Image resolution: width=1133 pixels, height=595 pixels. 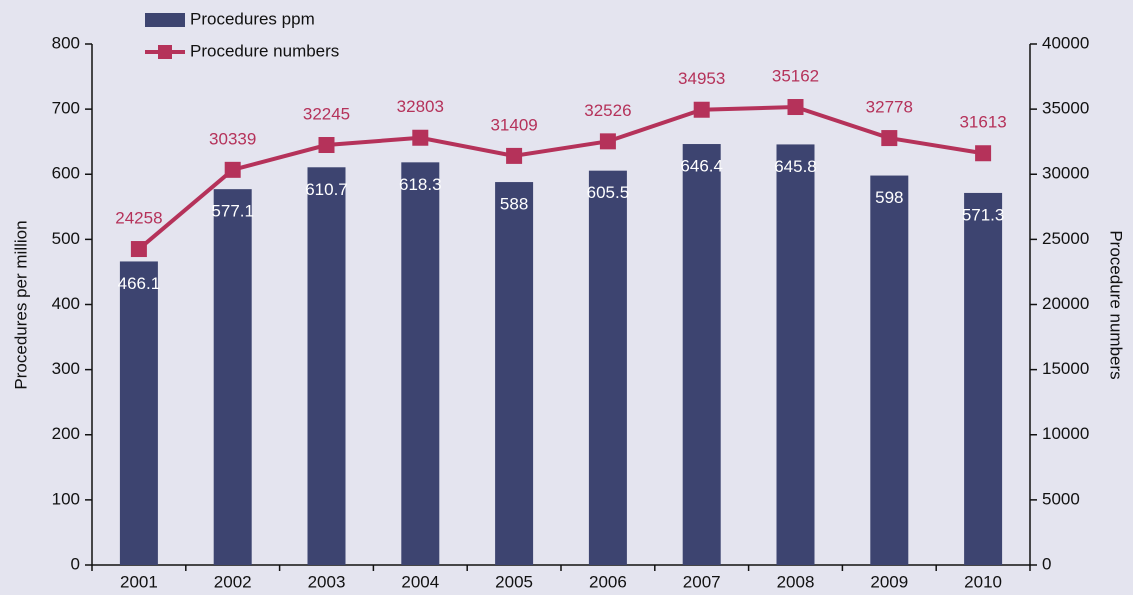 What do you see at coordinates (66, 498) in the screenshot?
I see `y-tick-label: 100` at bounding box center [66, 498].